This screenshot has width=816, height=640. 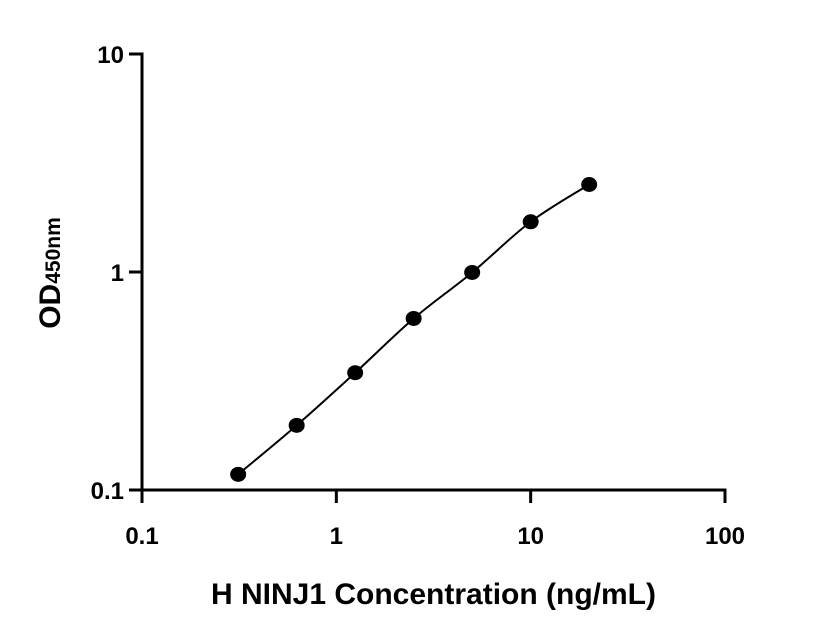 What do you see at coordinates (336, 536) in the screenshot?
I see `x-tick-label: 1` at bounding box center [336, 536].